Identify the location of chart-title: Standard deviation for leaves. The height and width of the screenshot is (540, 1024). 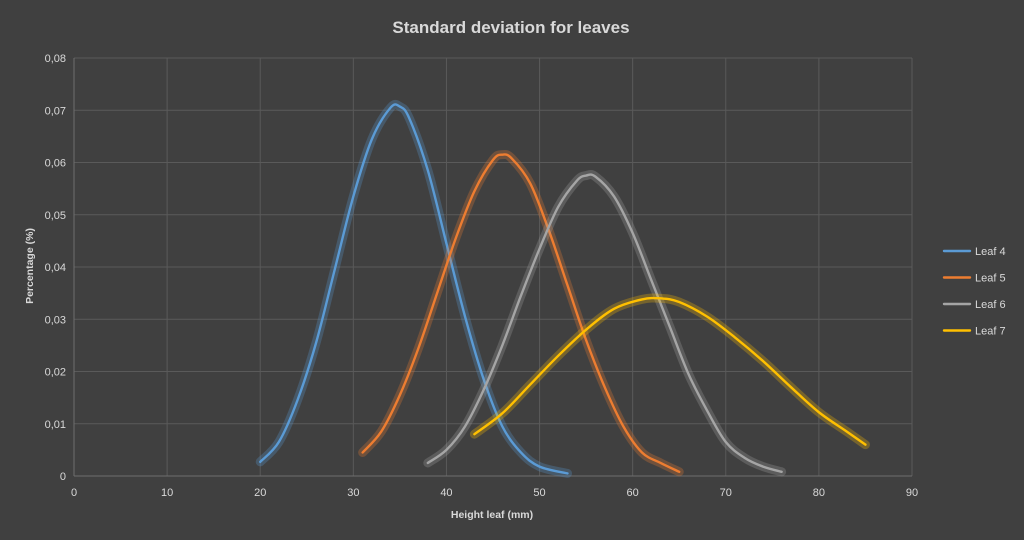
(510, 27).